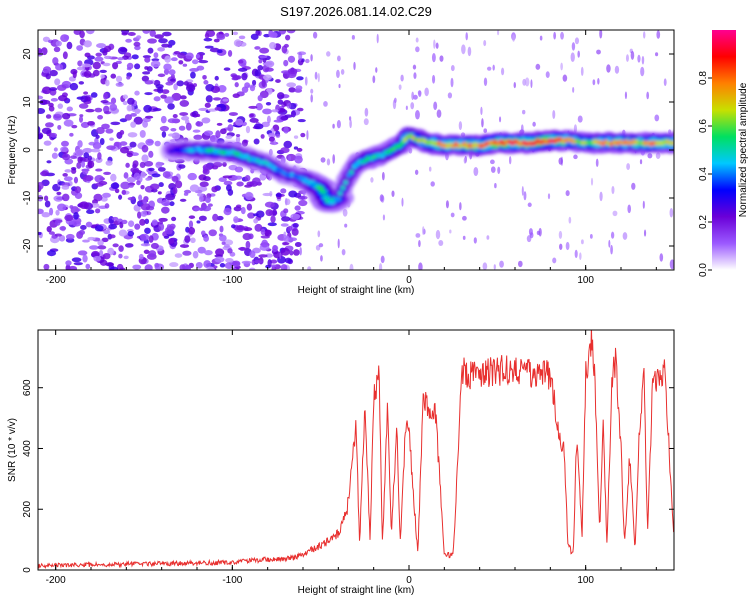 This screenshot has height=600, width=750. Describe the element at coordinates (232, 580) in the screenshot. I see `x-tick-label: -100` at that location.